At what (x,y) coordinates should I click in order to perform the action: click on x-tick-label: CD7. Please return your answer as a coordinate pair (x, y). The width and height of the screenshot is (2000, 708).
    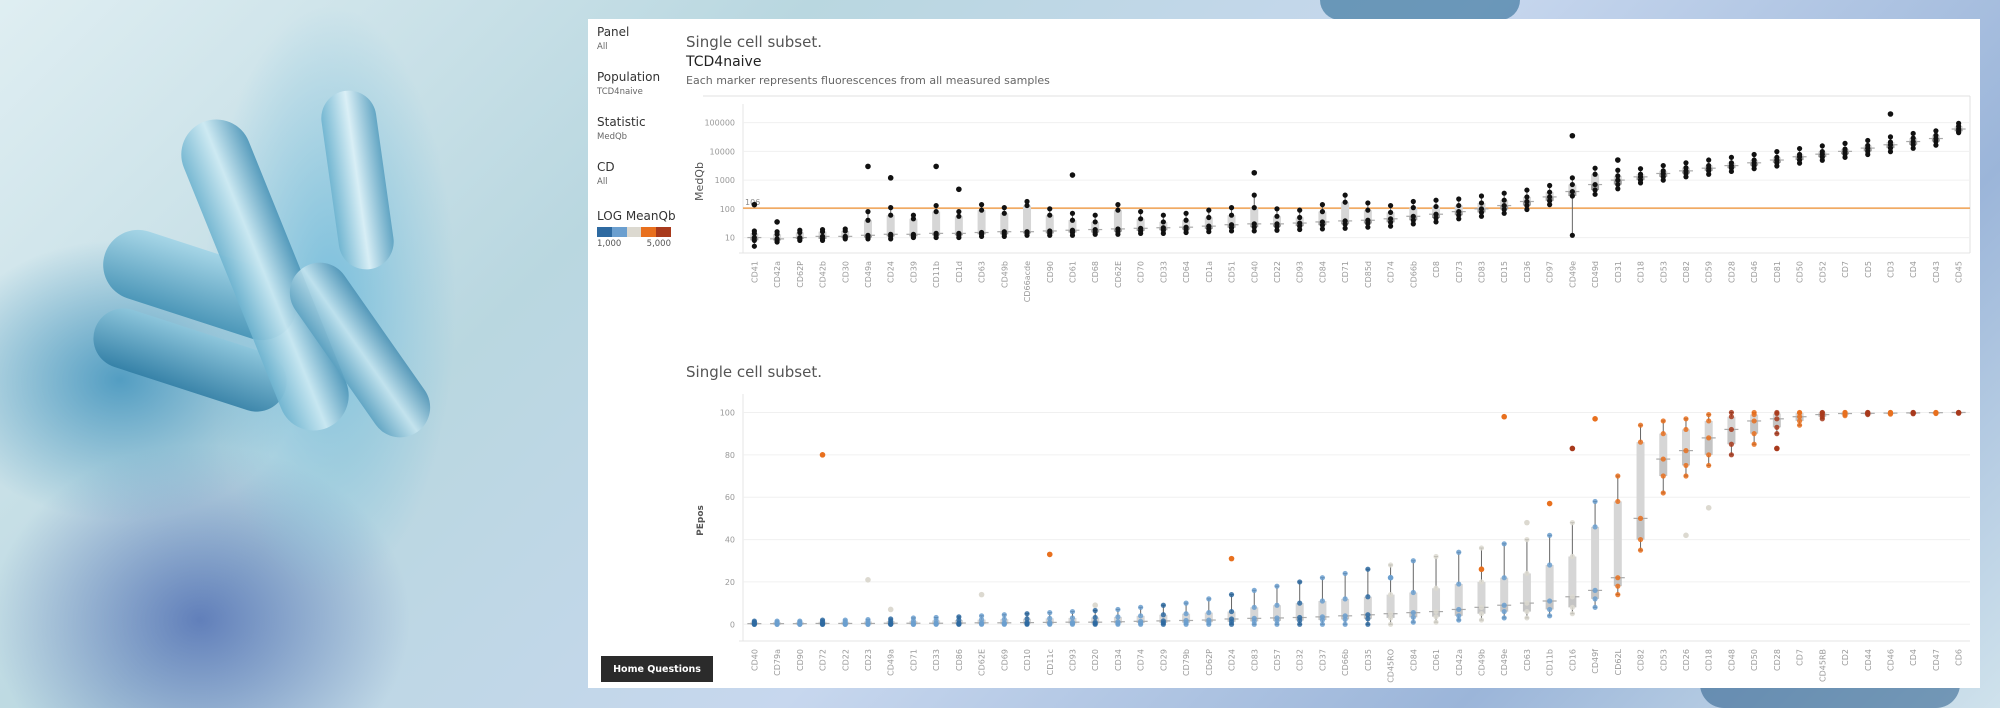
    Looking at the image, I should click on (1800, 657).